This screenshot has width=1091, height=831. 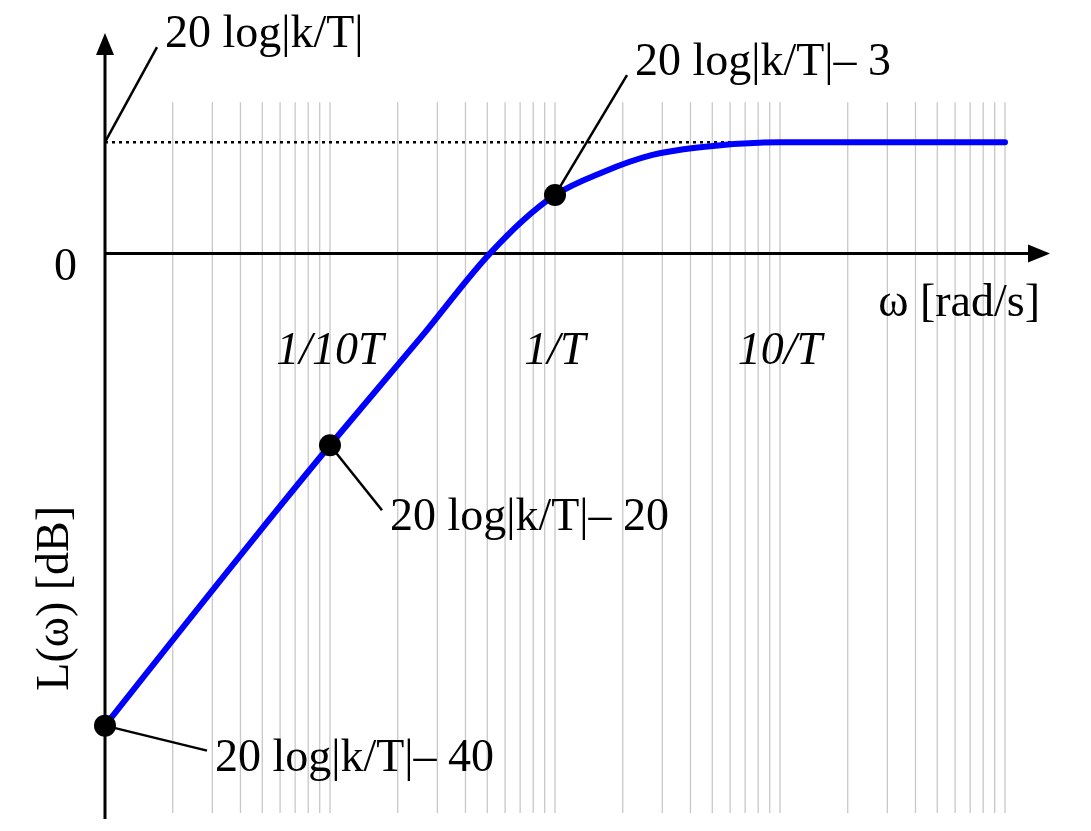 I want to click on x-tick-label: 1/T, so click(x=557, y=348).